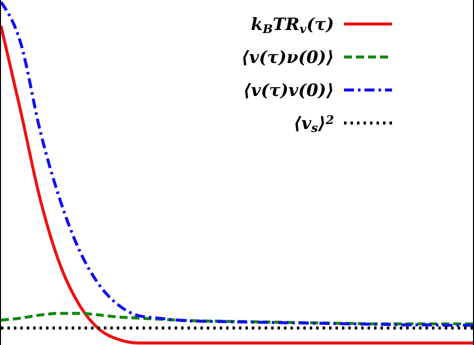  I want to click on legend-label: ⟨v(τ)v(0)⟩, so click(288, 91).